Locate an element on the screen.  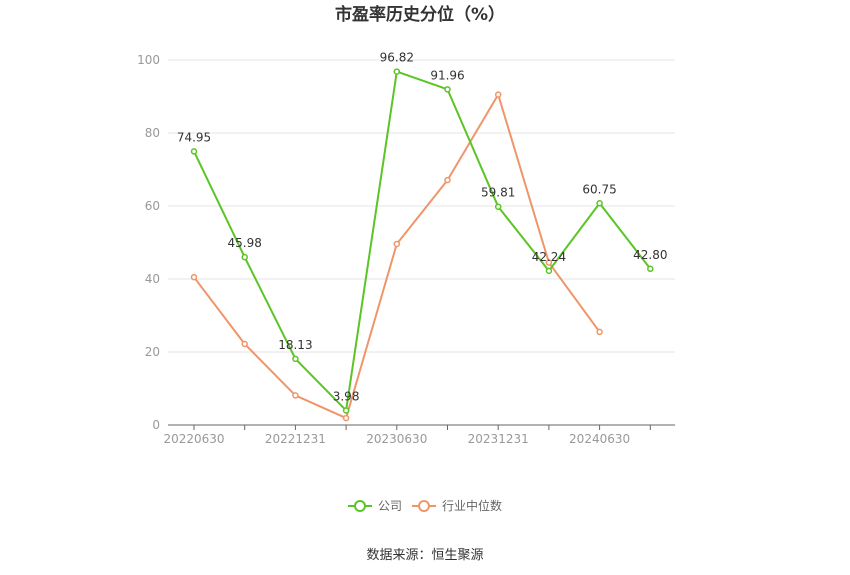
data-label: 3.98 is located at coordinates (346, 396).